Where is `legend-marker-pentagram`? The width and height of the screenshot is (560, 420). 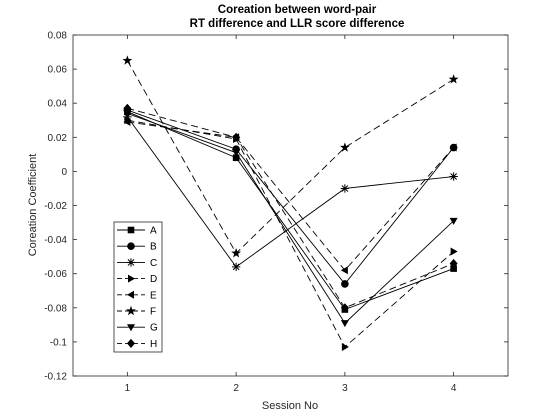
legend-marker-pentagram is located at coordinates (131, 310).